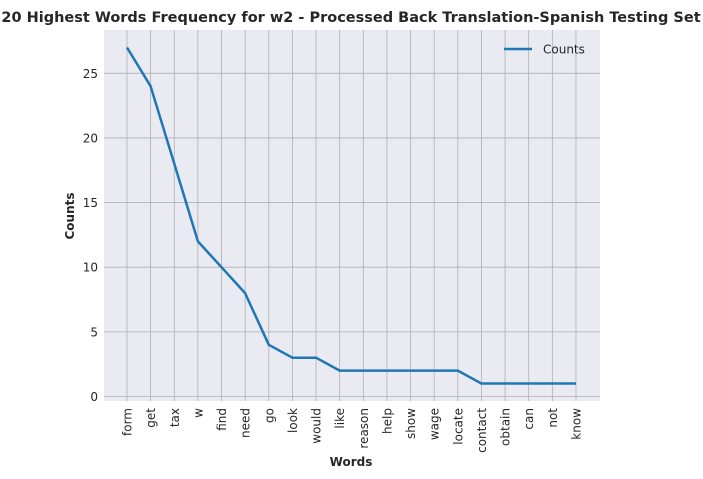 The height and width of the screenshot is (479, 703). Describe the element at coordinates (576, 424) in the screenshot. I see `x-tick-label: know` at that location.